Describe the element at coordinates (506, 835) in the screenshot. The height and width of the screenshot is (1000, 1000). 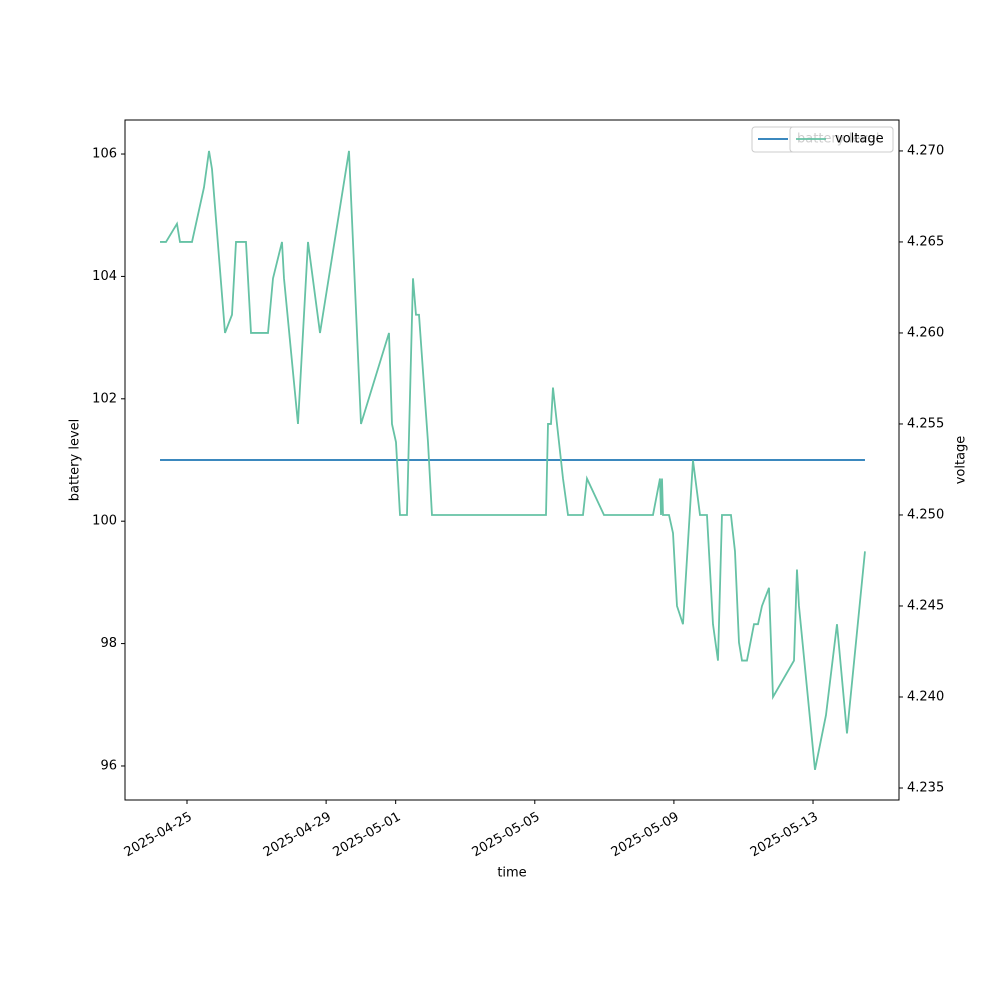
I see `x-tick-label: 2025-05-05` at that location.